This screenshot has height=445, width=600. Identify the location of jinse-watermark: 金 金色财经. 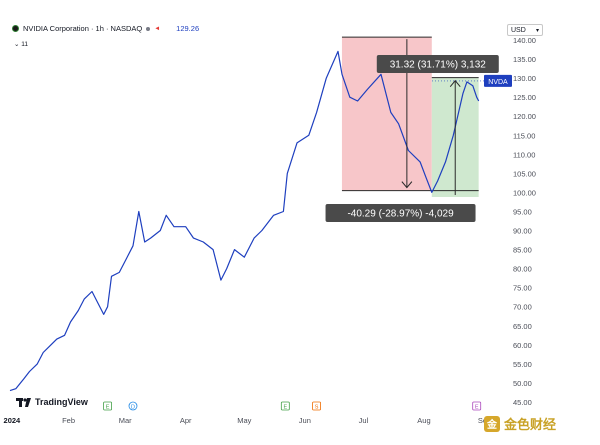
(520, 423).